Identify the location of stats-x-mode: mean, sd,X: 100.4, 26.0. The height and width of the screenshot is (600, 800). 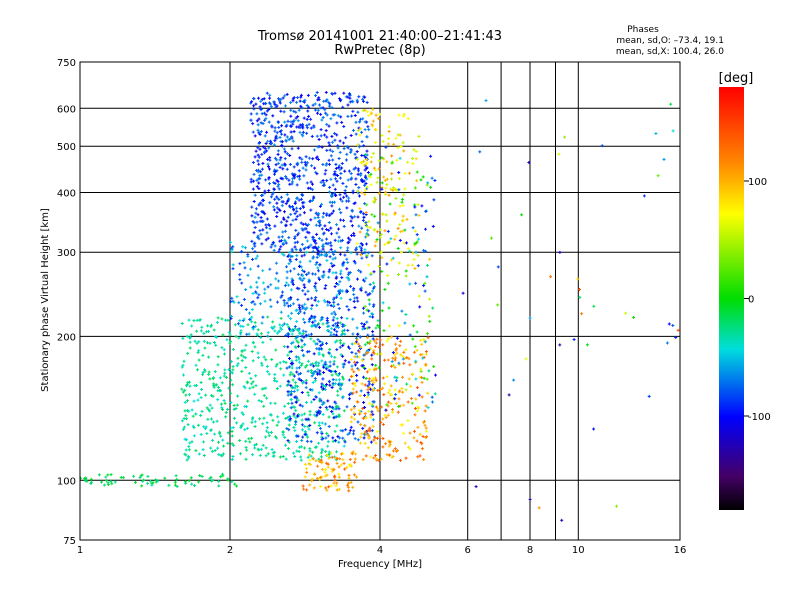
(670, 52).